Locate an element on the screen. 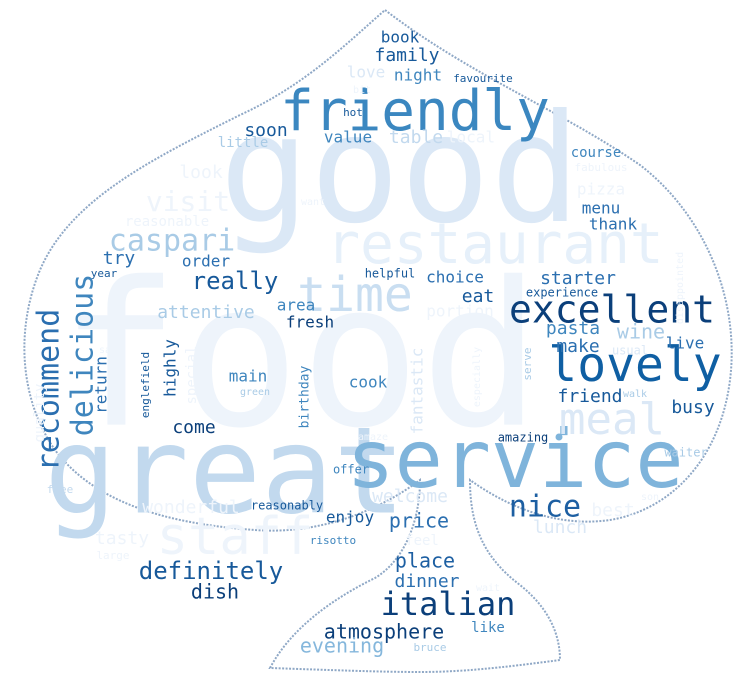 The height and width of the screenshot is (689, 745). word-local: local is located at coordinates (471, 137).